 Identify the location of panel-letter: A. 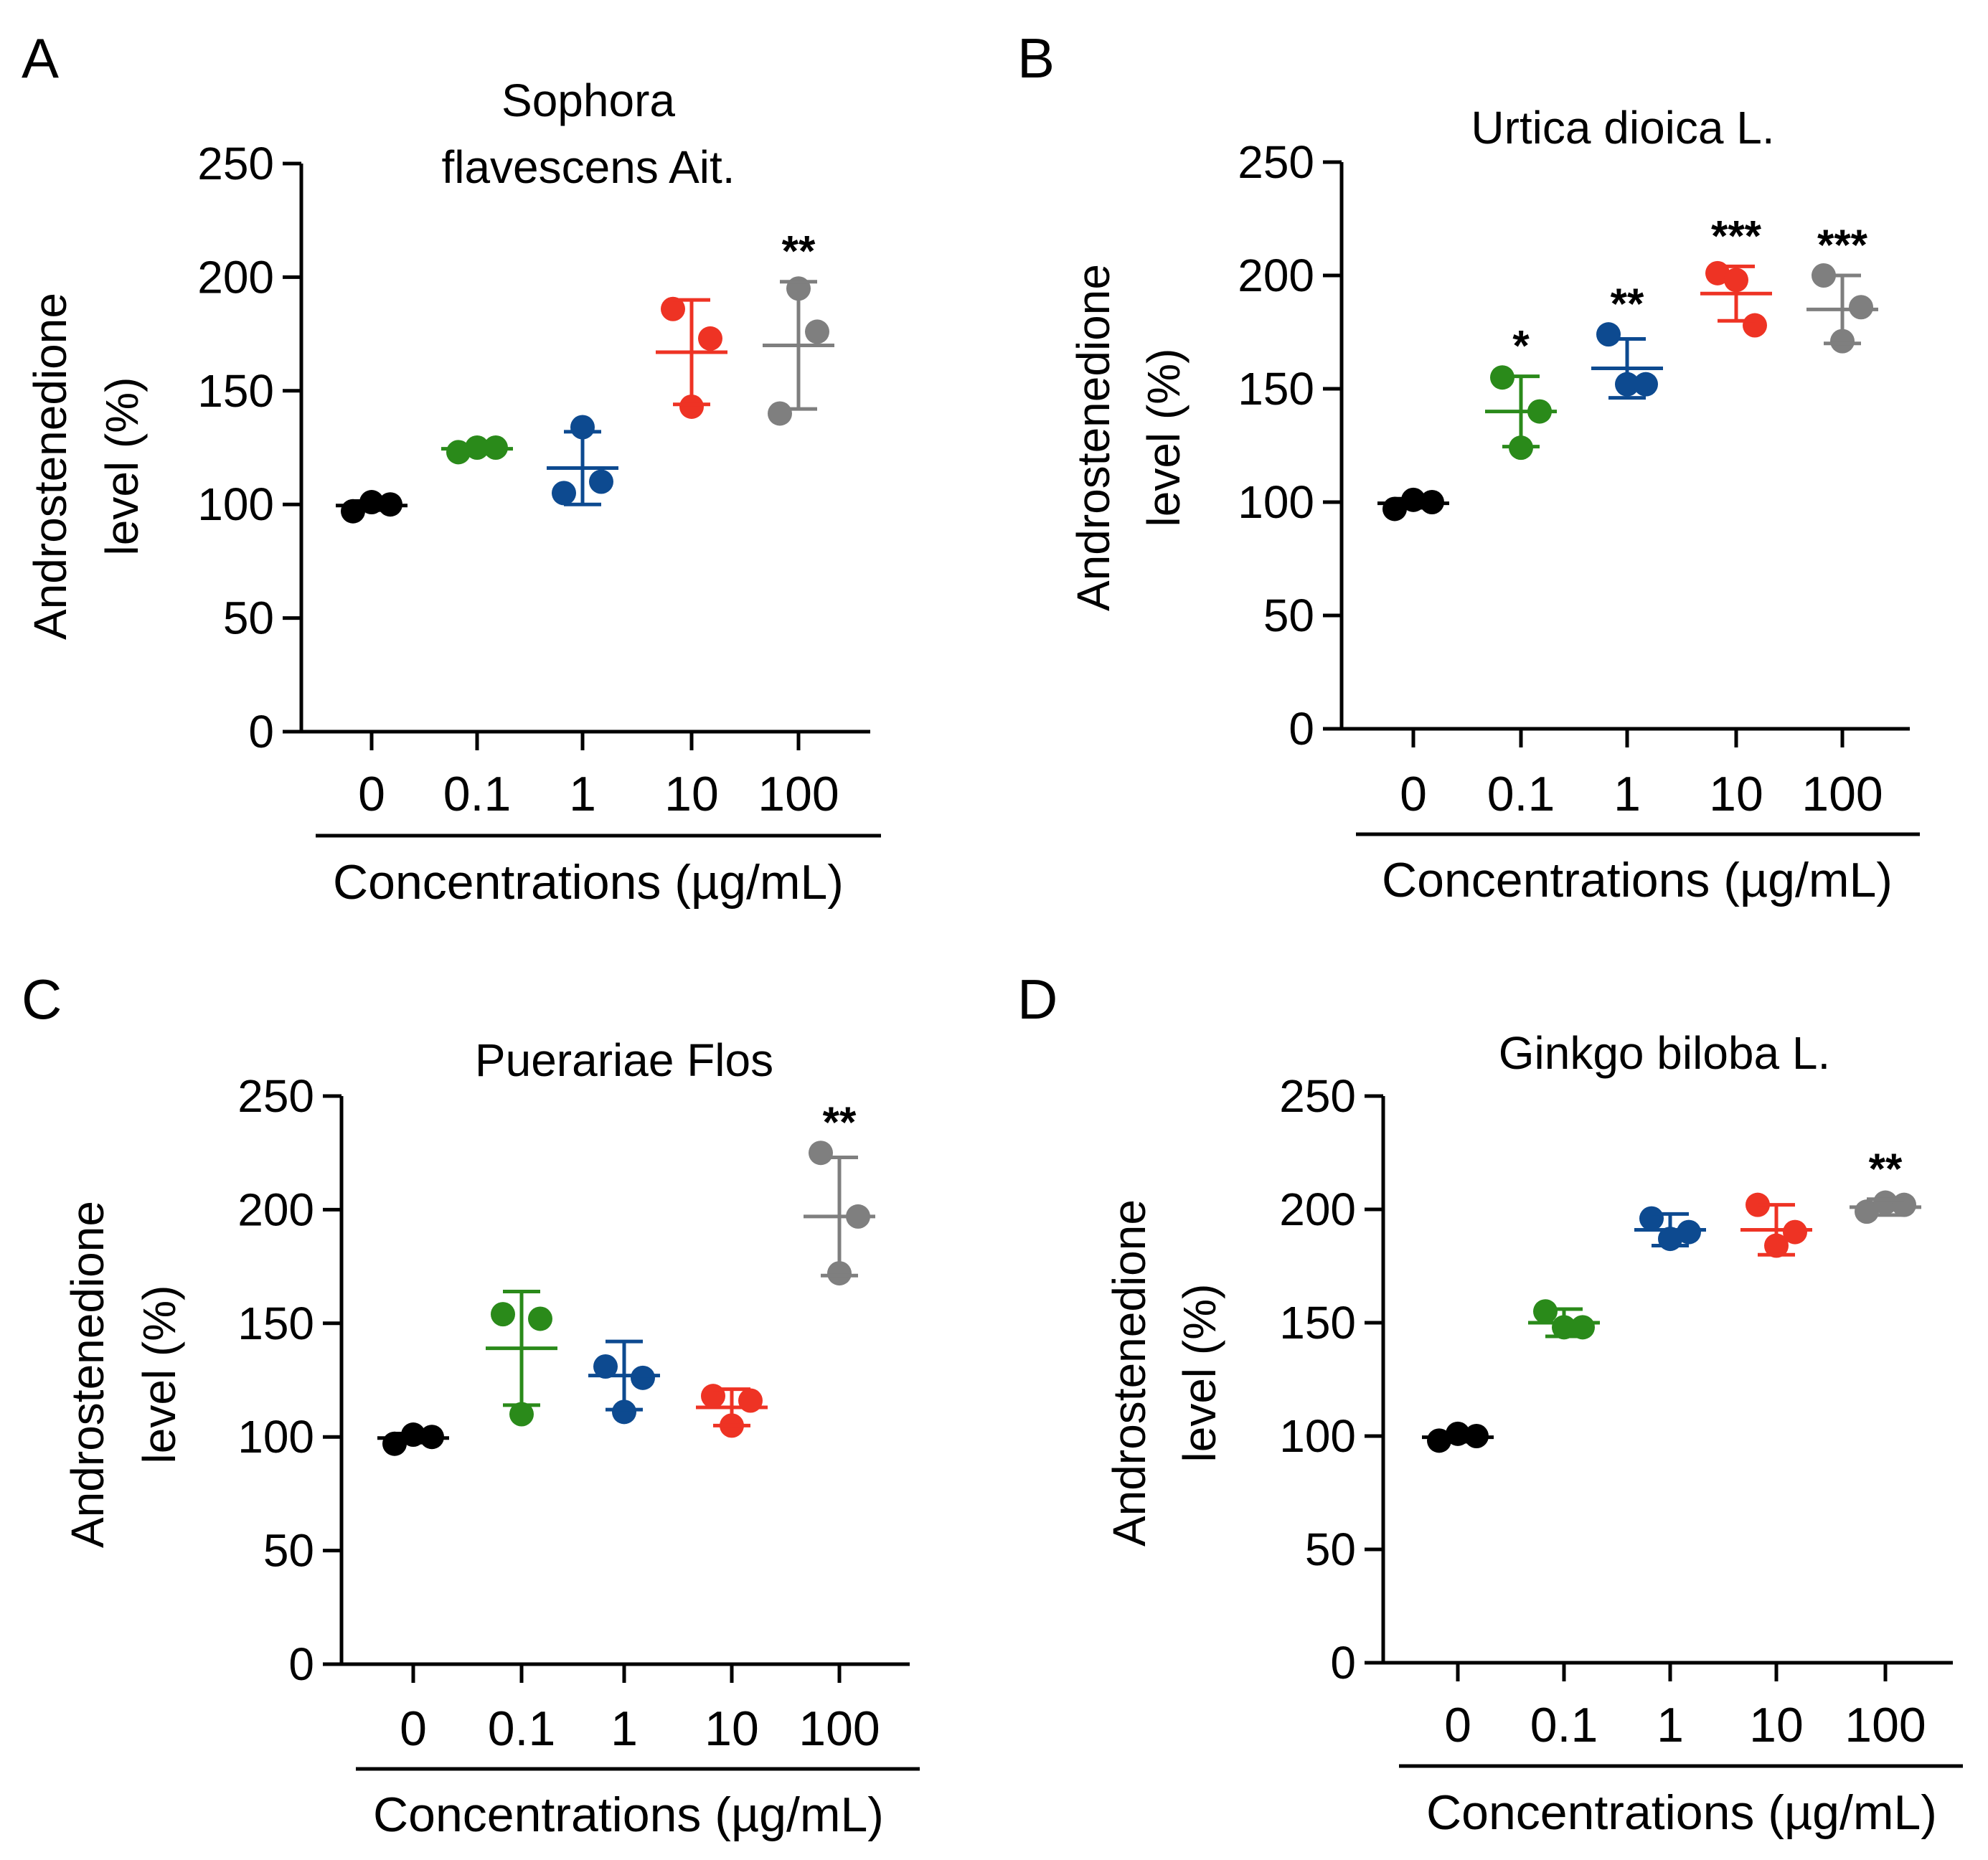
(40, 58).